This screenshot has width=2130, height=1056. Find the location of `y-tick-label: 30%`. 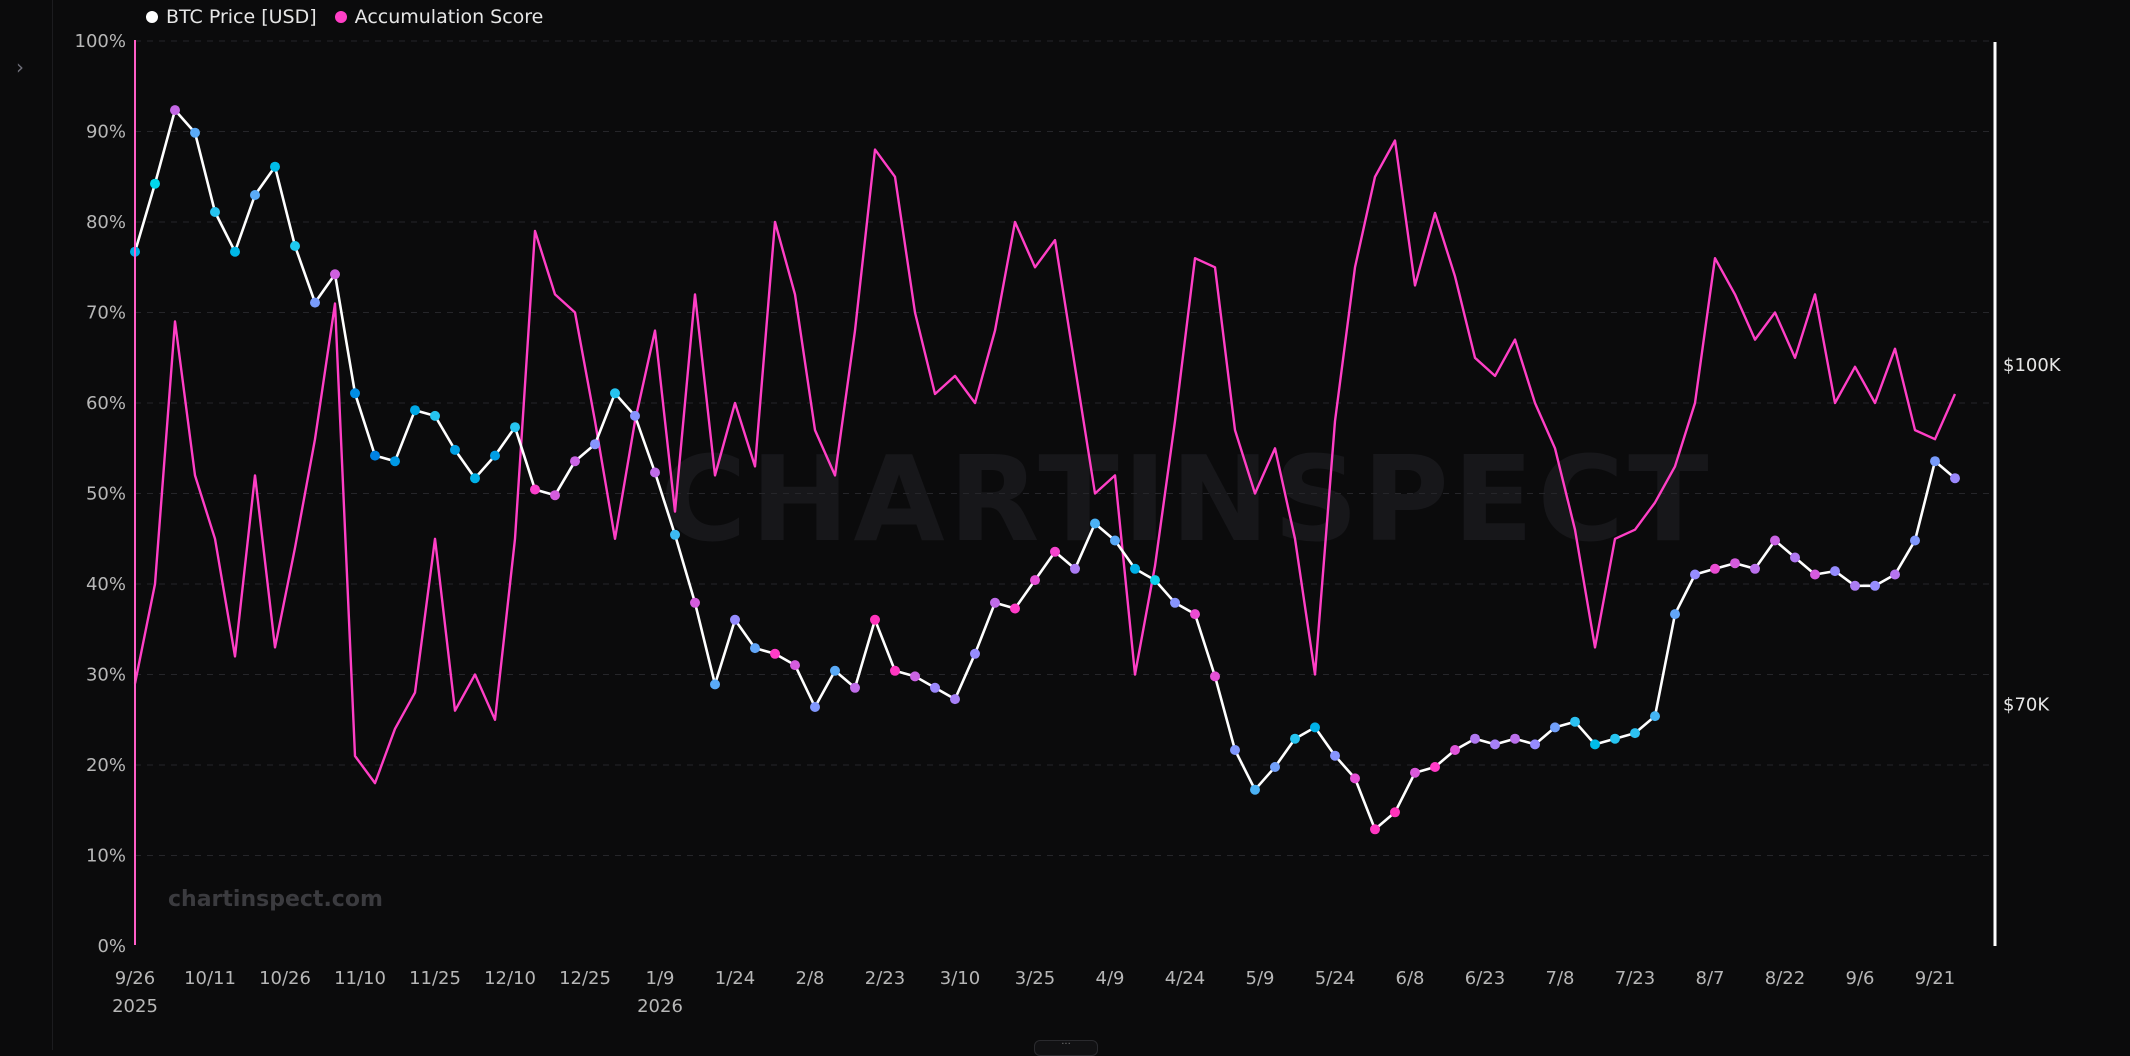

y-tick-label: 30% is located at coordinates (106, 675).